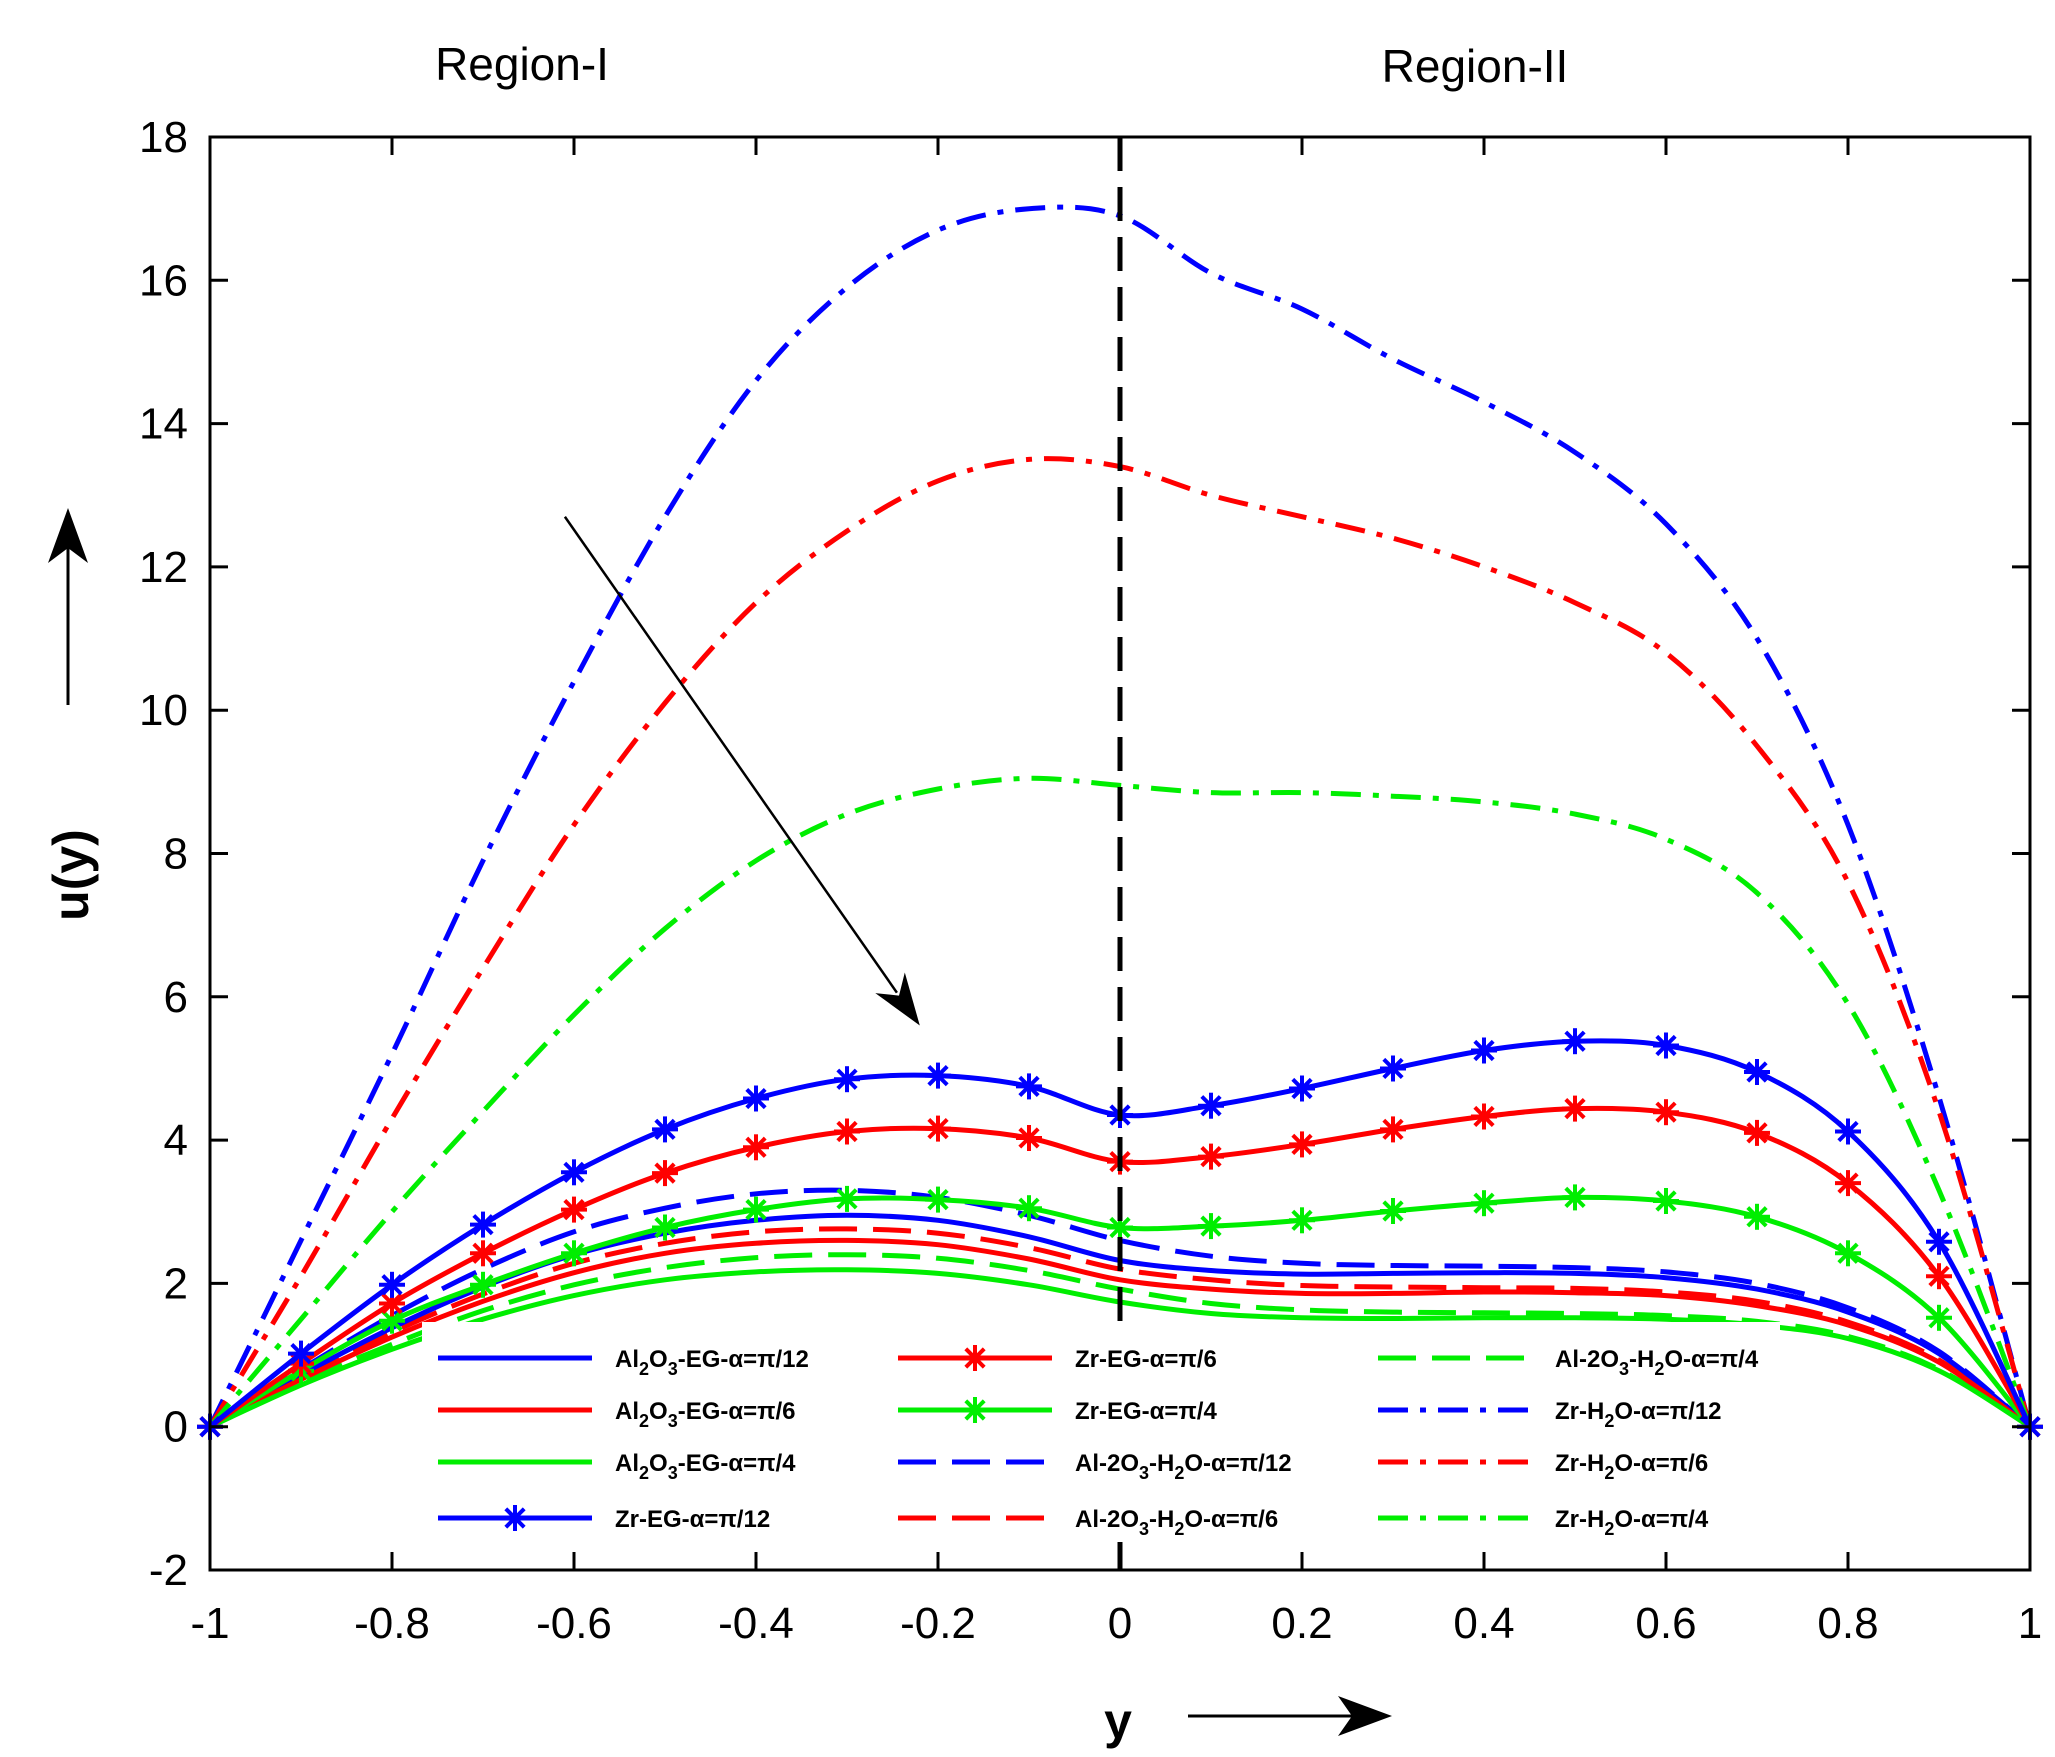  Describe the element at coordinates (1146, 1359) in the screenshot. I see `legend-label-4: Zr-EG-α=π/6` at that location.